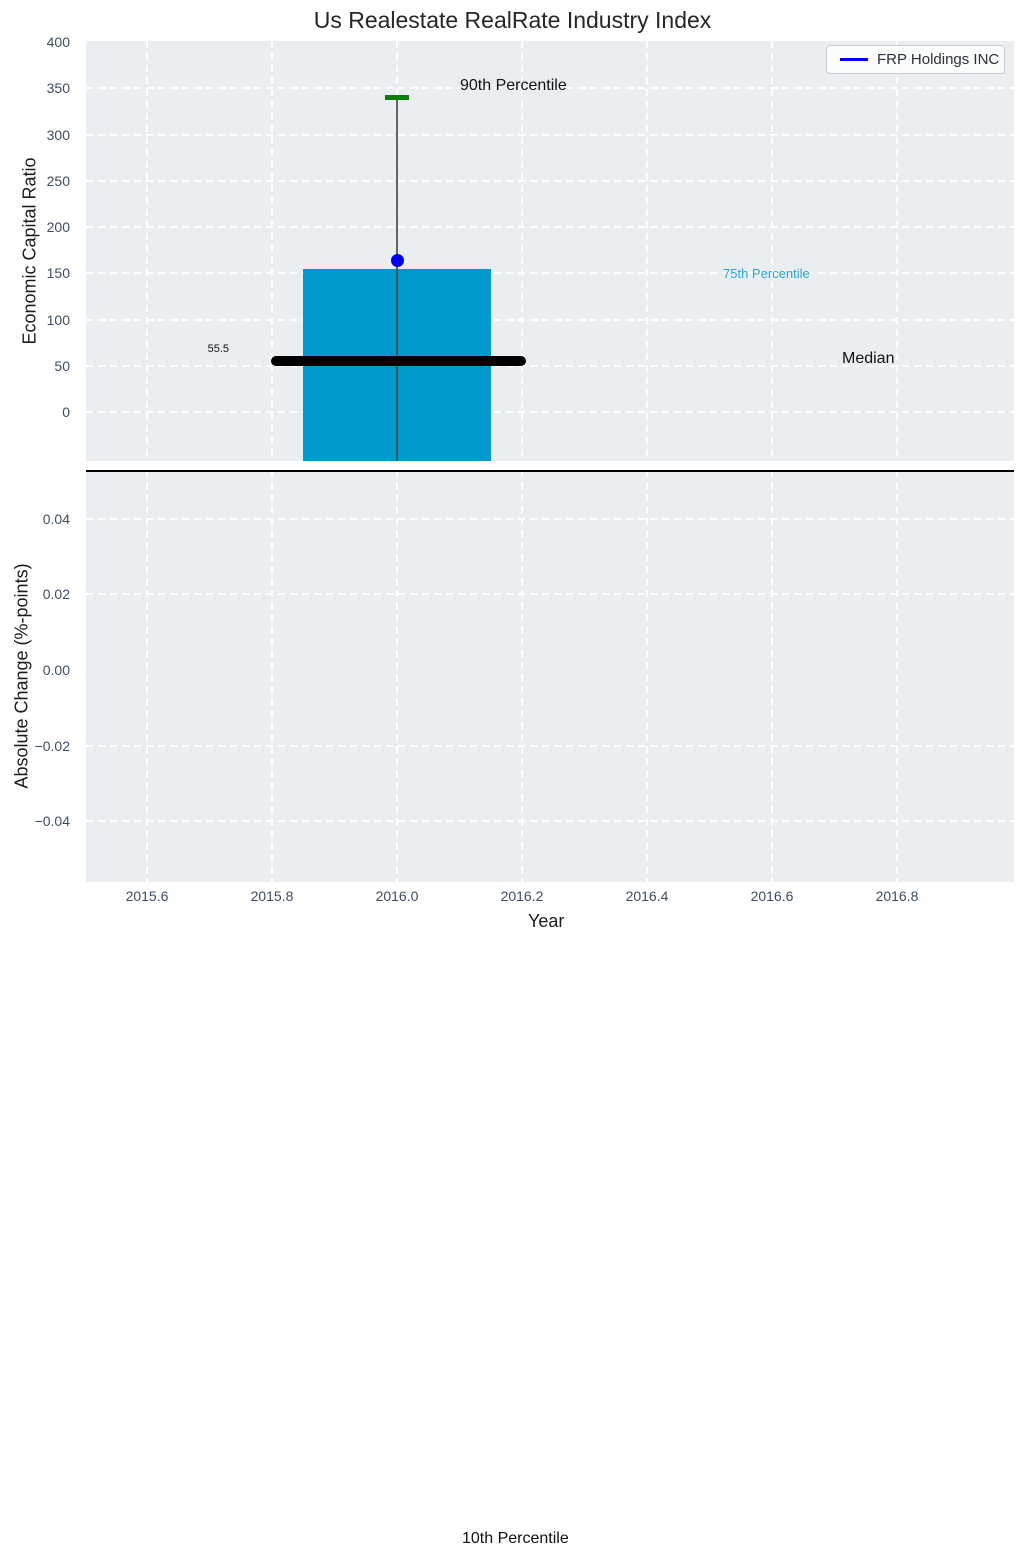 The height and width of the screenshot is (1558, 1025). I want to click on y-tick-label: 0.00, so click(56, 670).